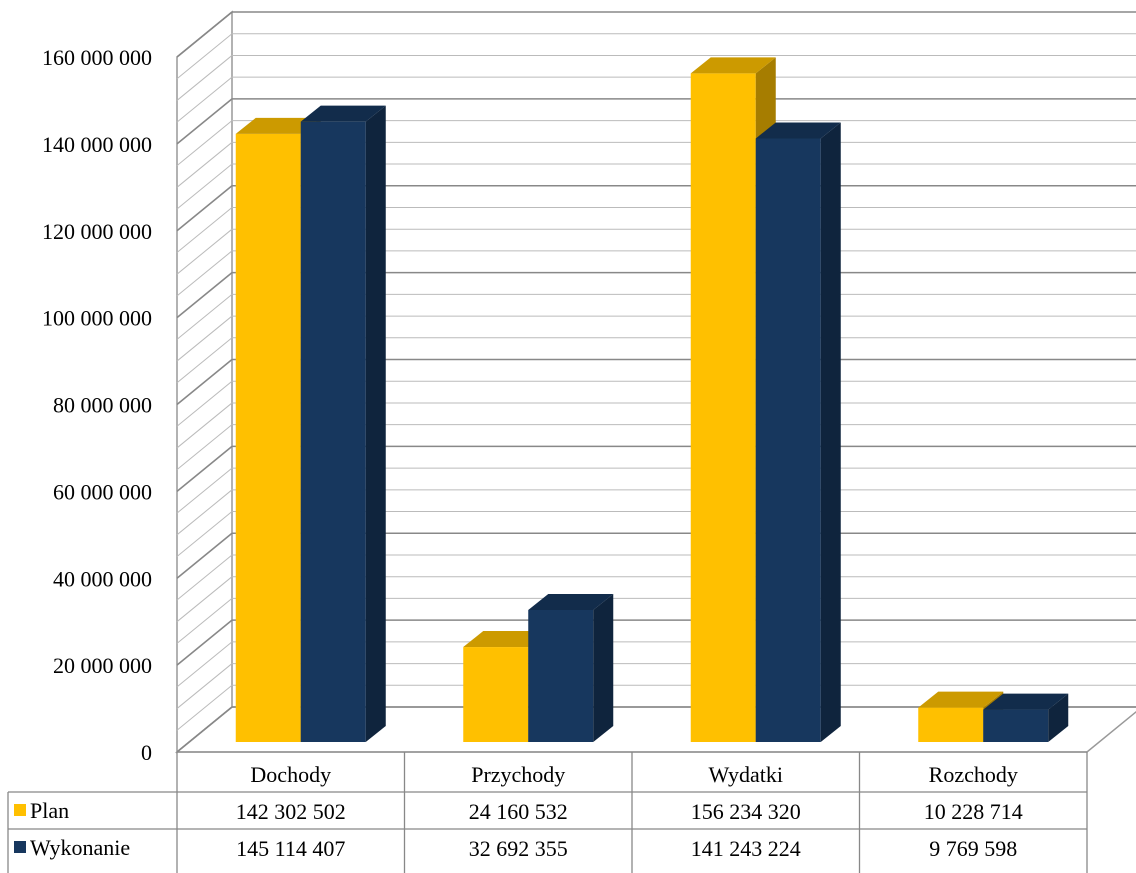 The height and width of the screenshot is (873, 1136). I want to click on data-label: 156 234 320, so click(746, 811).